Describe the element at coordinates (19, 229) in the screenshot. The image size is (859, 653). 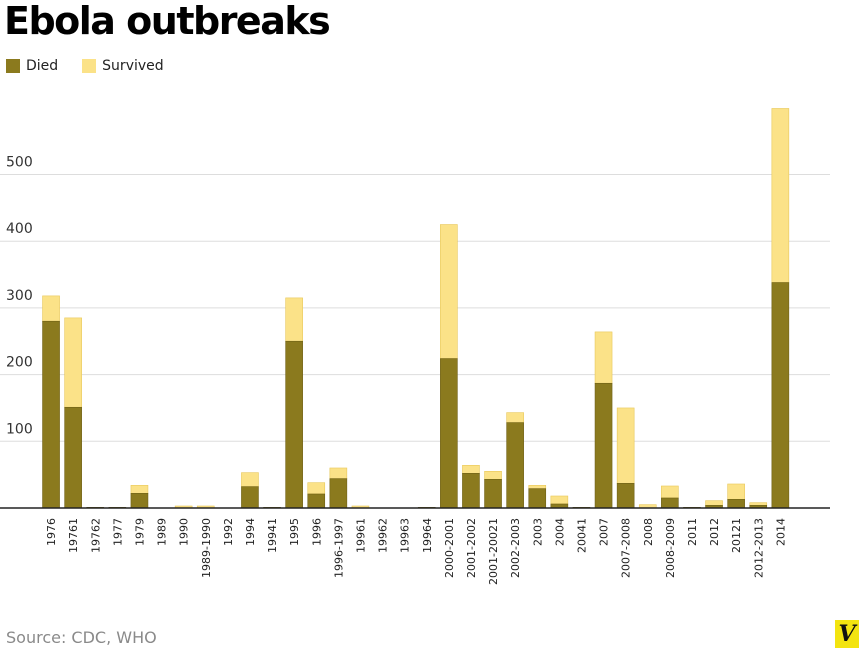
I see `y-tick-label: 400` at that location.